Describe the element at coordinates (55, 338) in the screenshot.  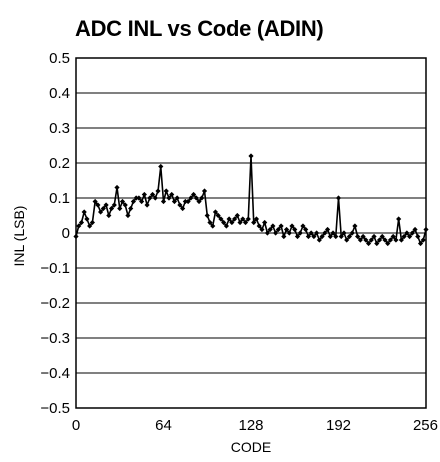
I see `y-tick-label: −0.3` at that location.